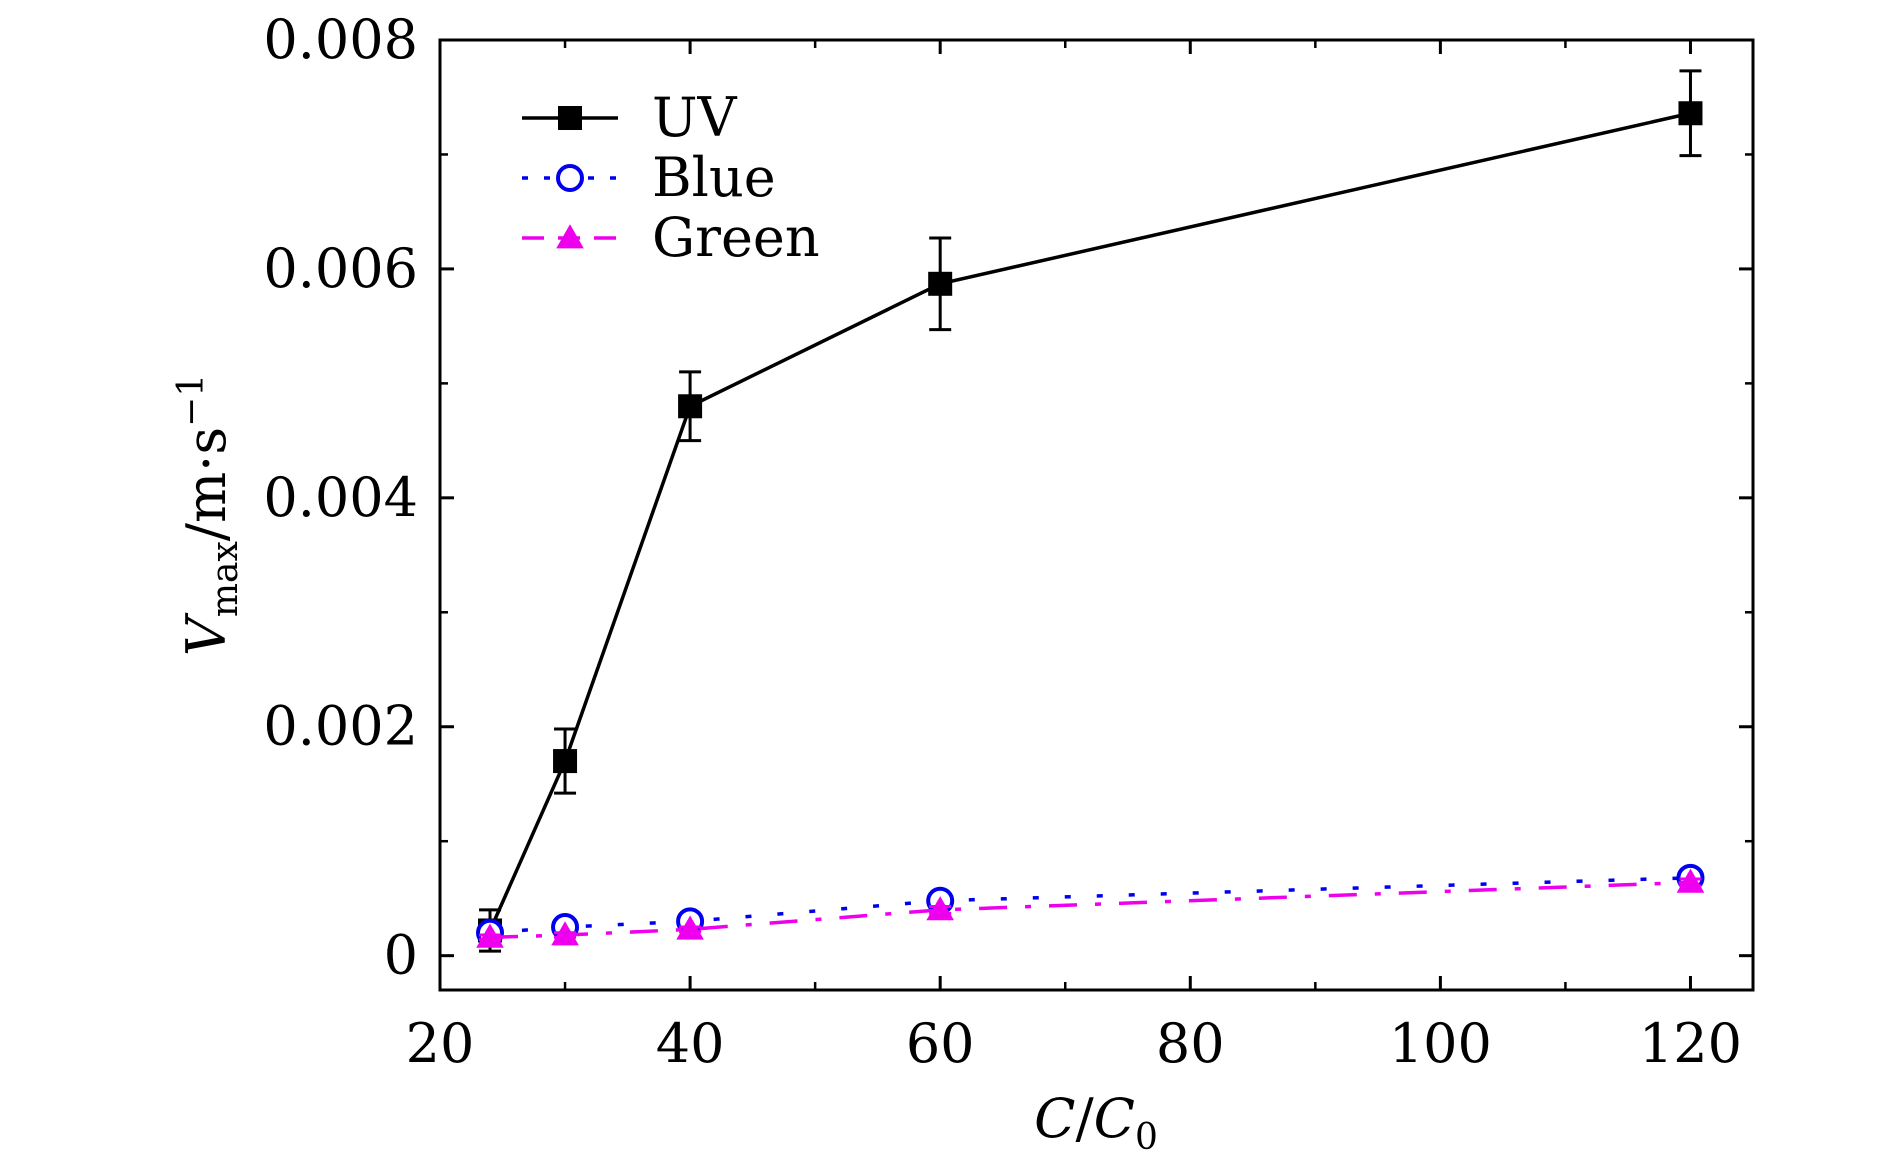 This screenshot has height=1157, width=1890. I want to click on marker-circle, so click(570, 178).